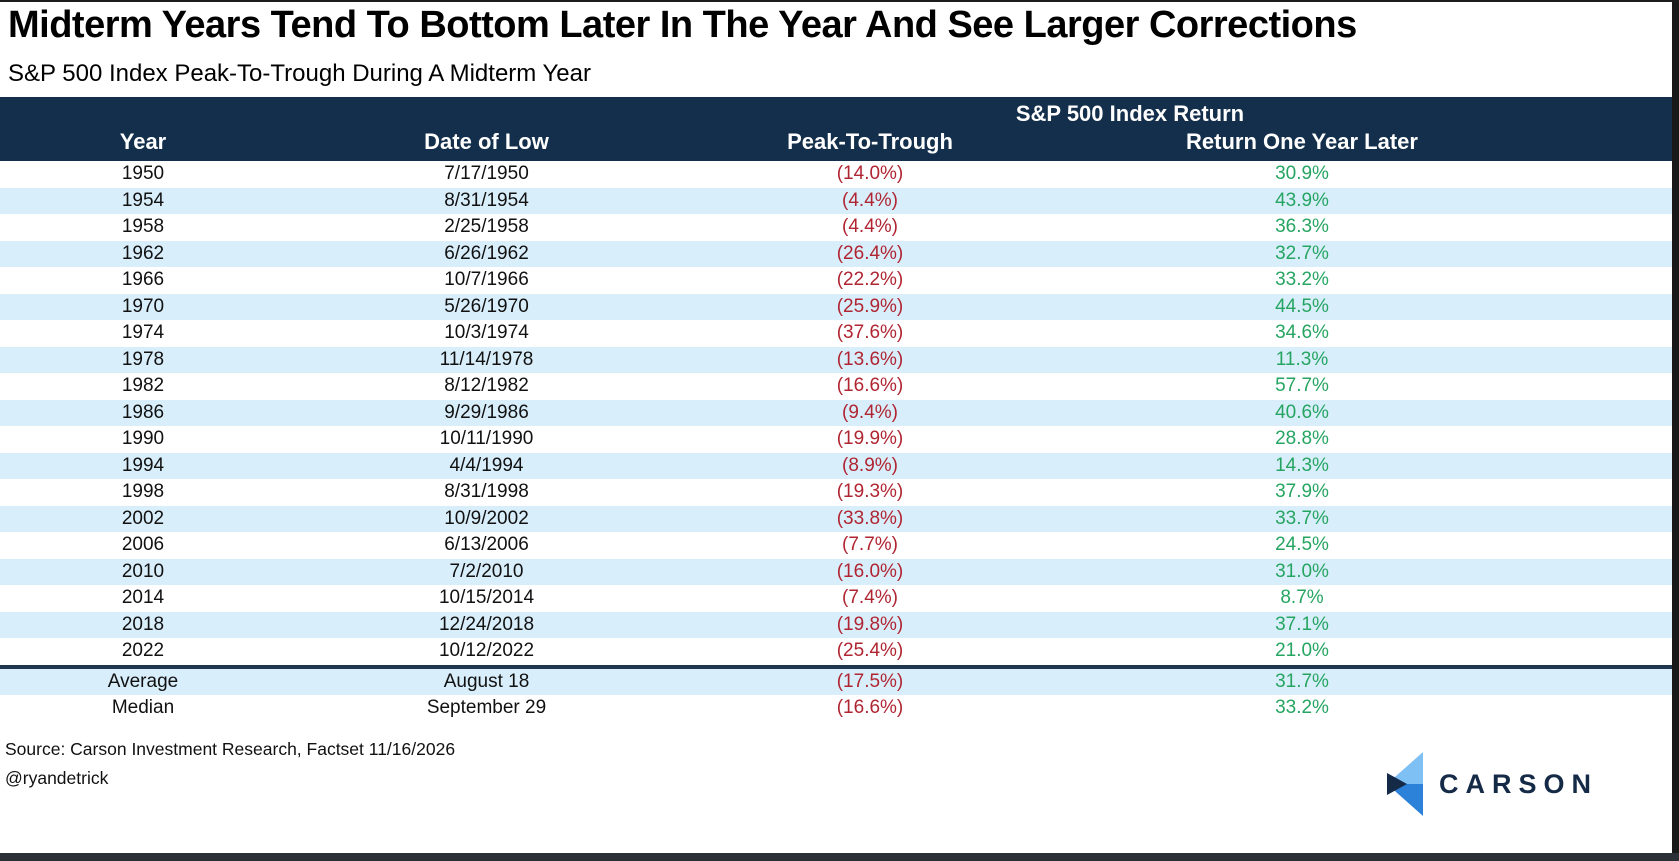  Describe the element at coordinates (836, 651) in the screenshot. I see `table-row: 2022 10/12/2022 (25.4%) 21.0%` at that location.